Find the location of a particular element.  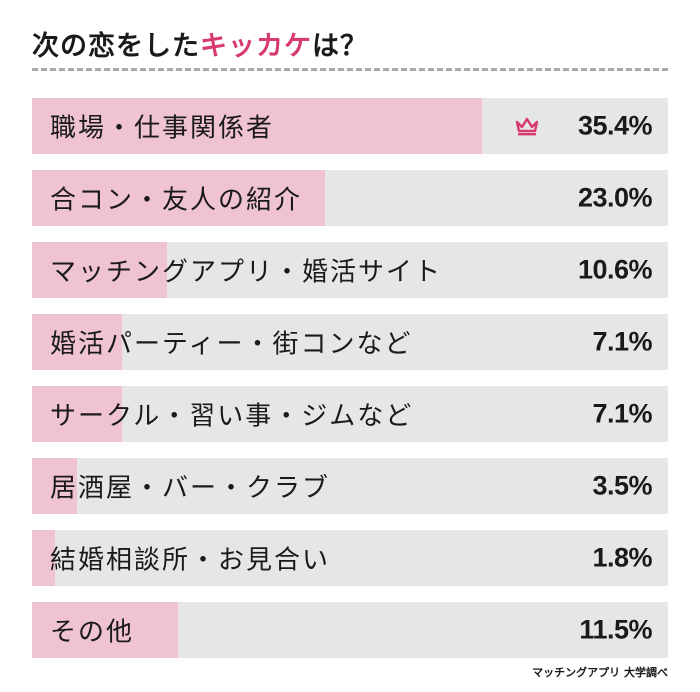

bar-value: 11.5% is located at coordinates (615, 629).